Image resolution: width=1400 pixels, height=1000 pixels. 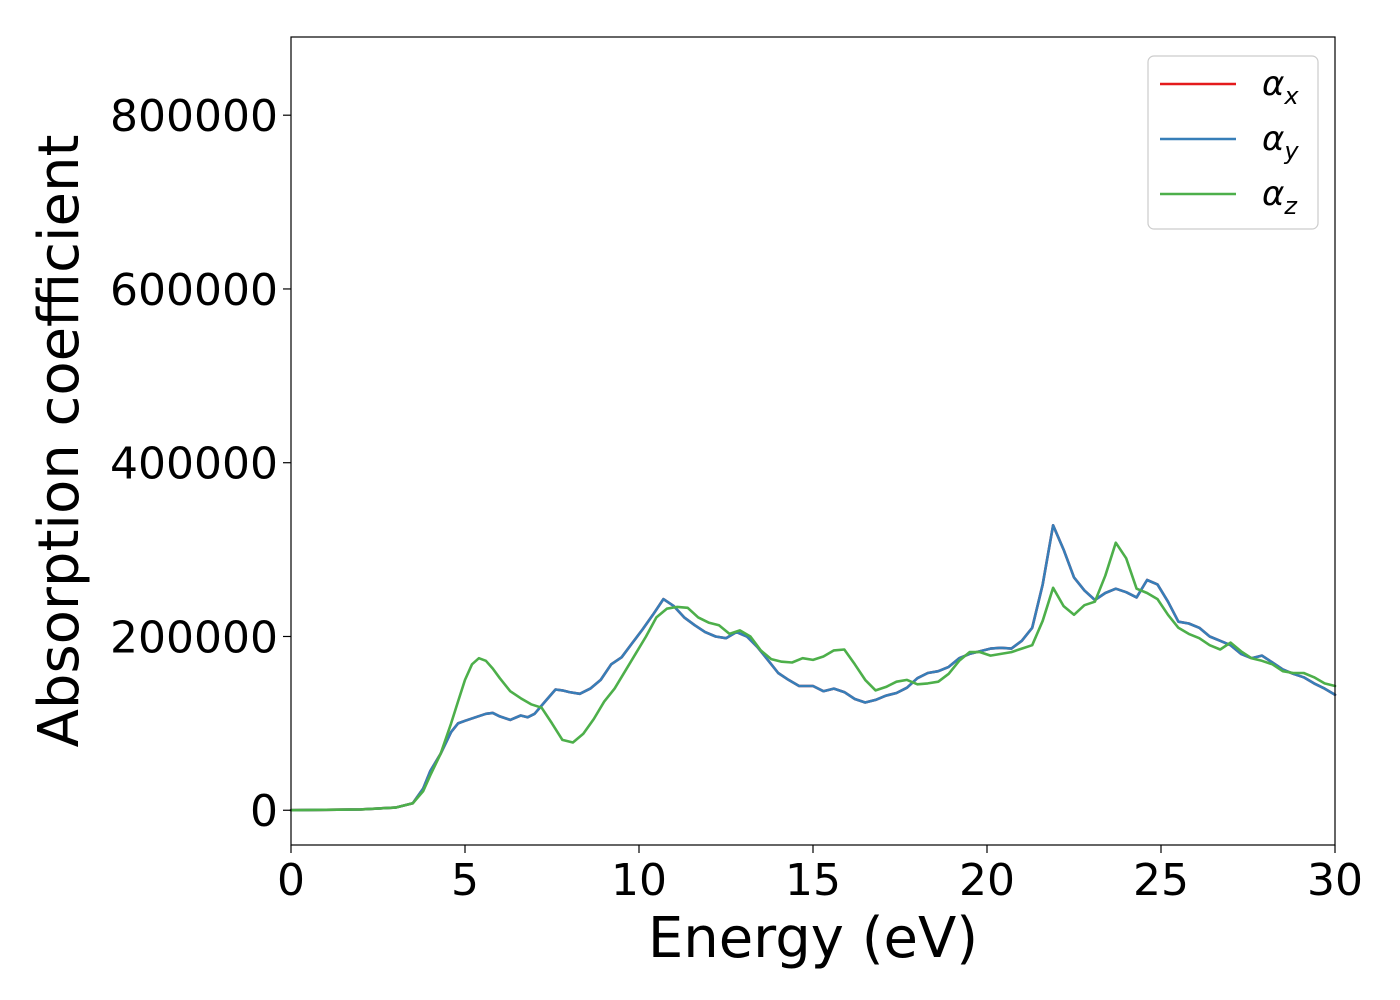 I want to click on y-tick-label: 800000, so click(x=194, y=116).